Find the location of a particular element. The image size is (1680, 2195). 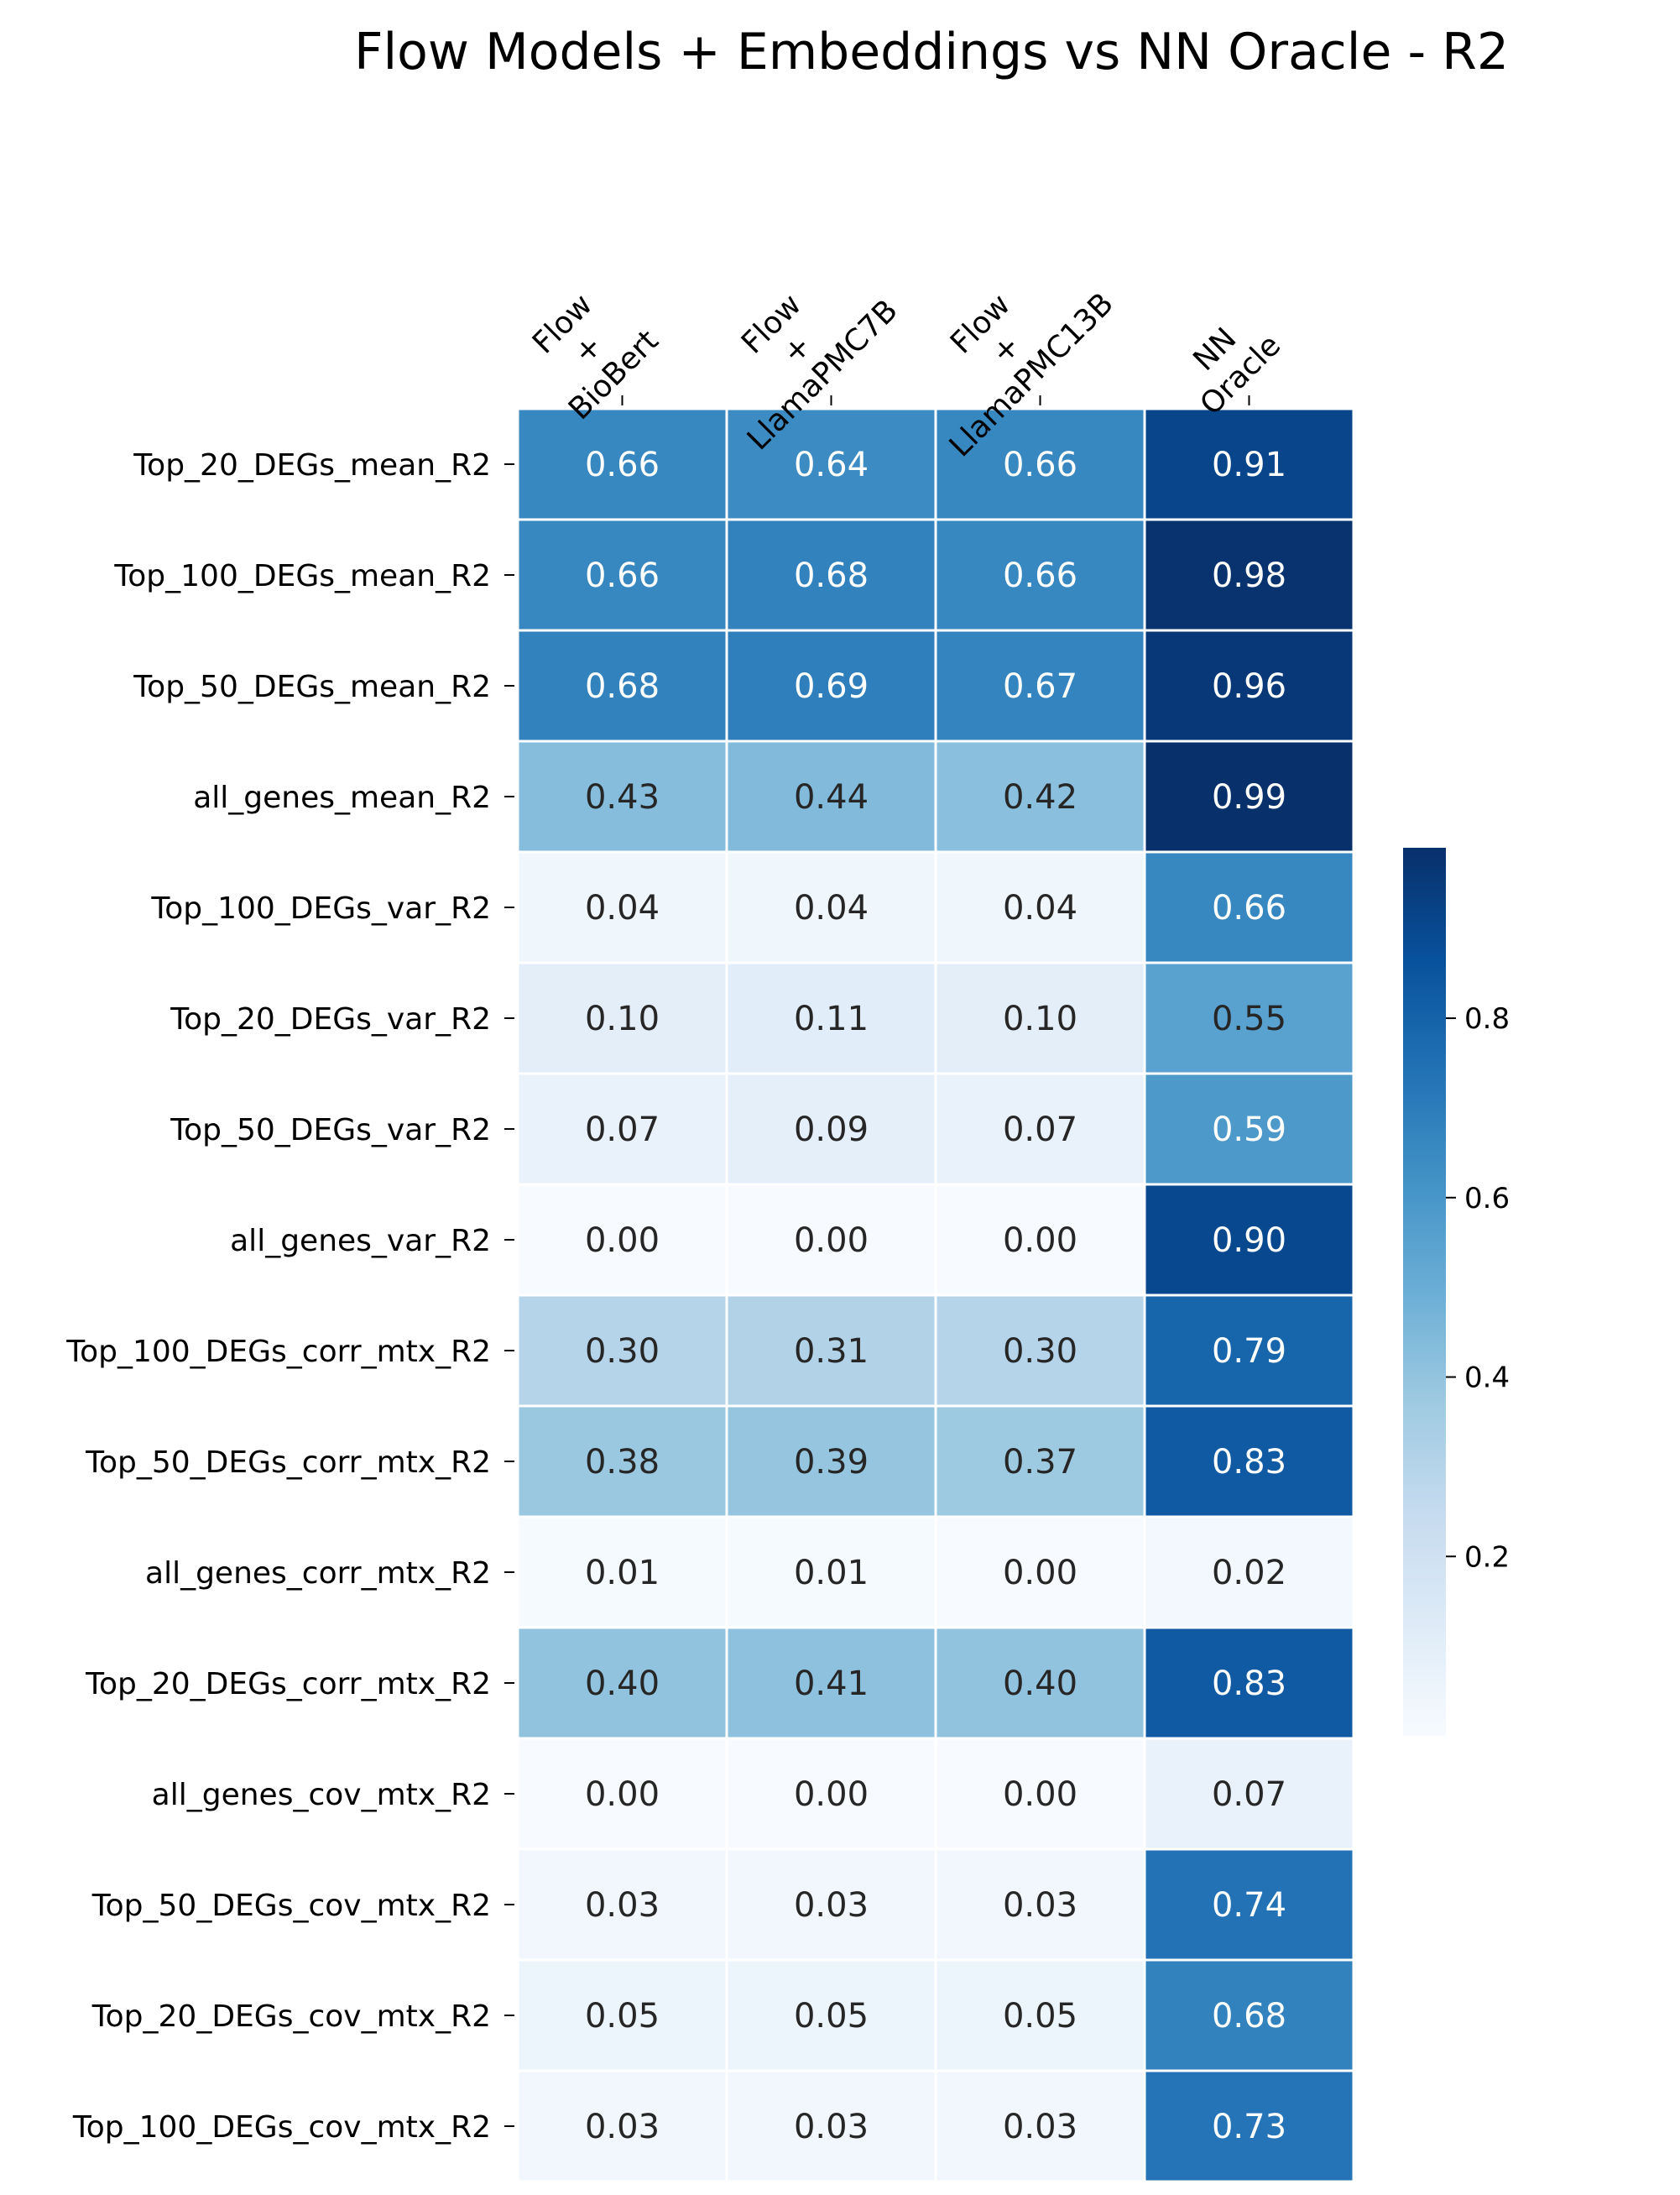

cell-value-label: 0.73 is located at coordinates (1249, 2127).